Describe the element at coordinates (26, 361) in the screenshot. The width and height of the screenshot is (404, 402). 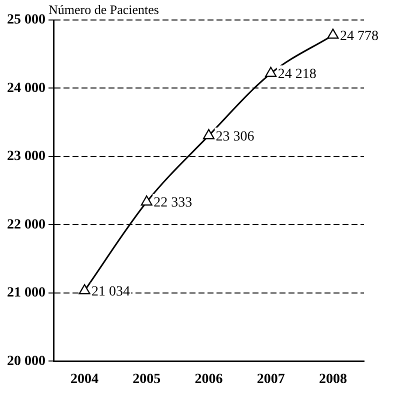
I see `y-tick-label: 20 000` at that location.